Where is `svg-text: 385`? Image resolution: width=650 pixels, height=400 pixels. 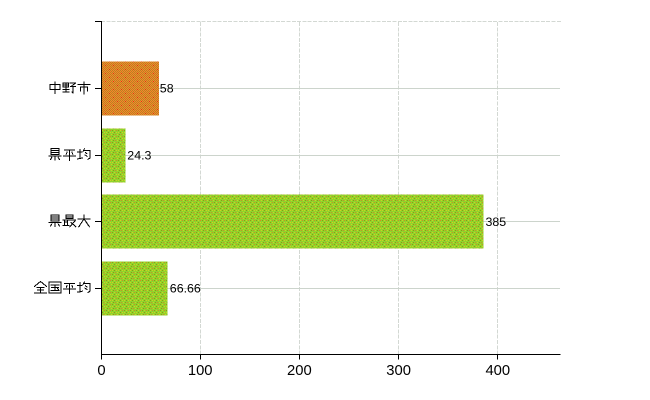 svg-text: 385 is located at coordinates (496, 222).